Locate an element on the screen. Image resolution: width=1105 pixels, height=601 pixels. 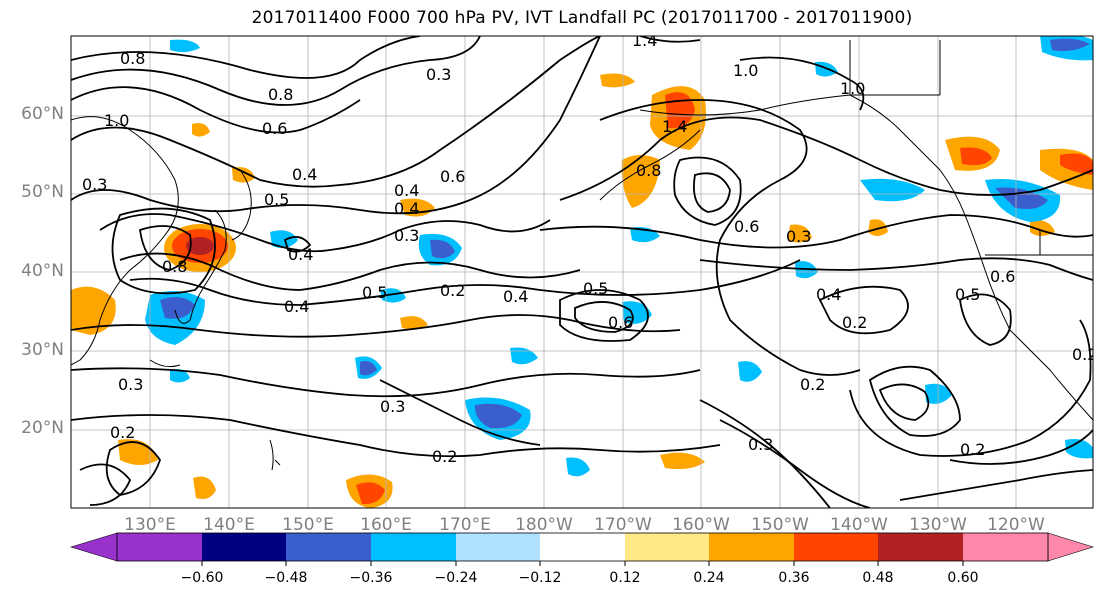
lat-label: 20°N is located at coordinates (42, 428).